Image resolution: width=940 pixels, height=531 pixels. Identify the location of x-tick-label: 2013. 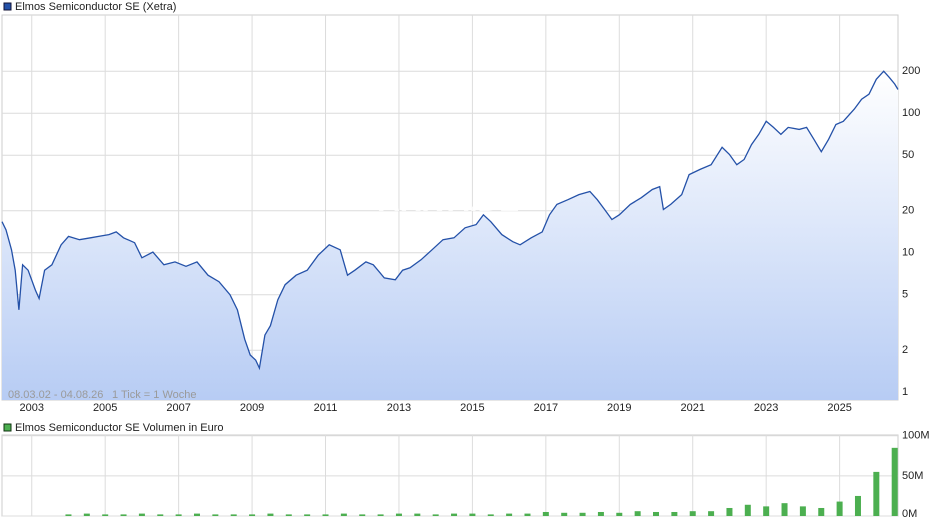
(399, 408).